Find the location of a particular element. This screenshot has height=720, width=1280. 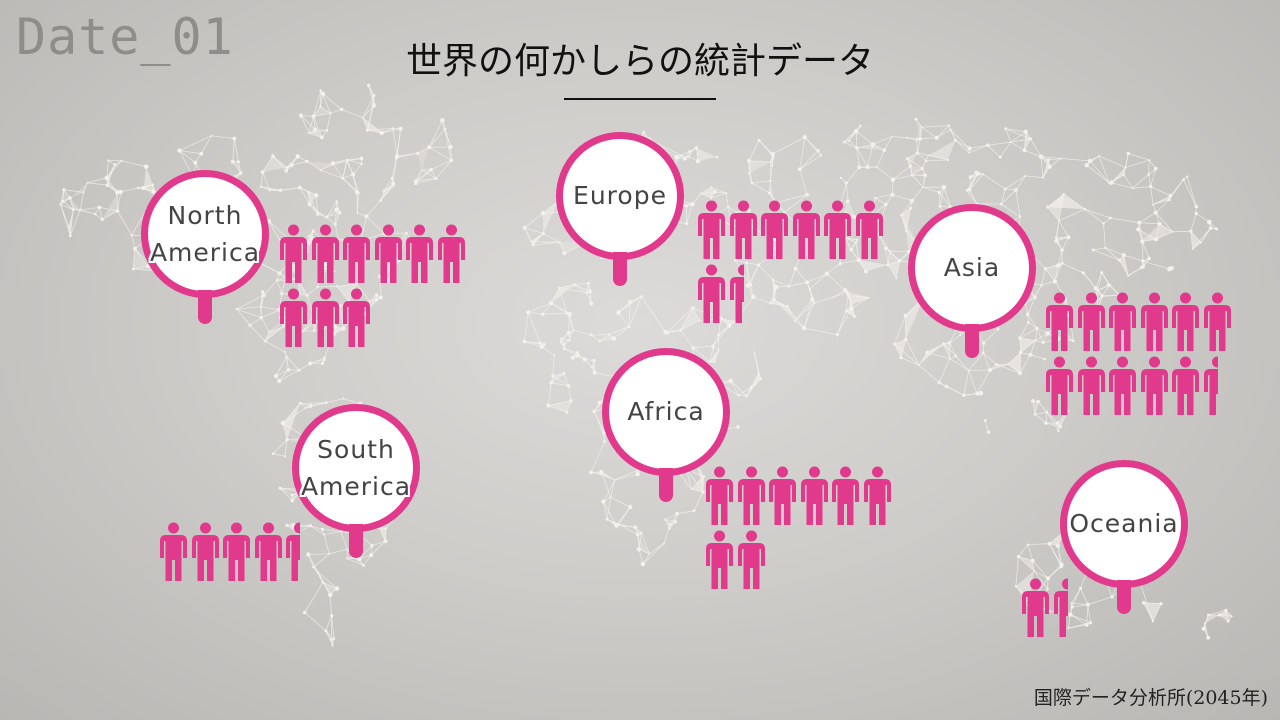

title-underline is located at coordinates (640, 99).